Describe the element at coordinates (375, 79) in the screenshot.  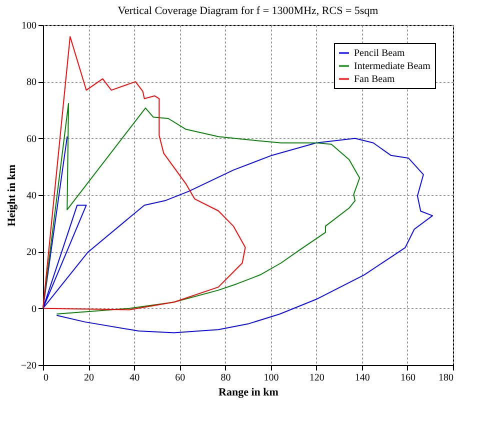
I see `legend-label: Fan Beam` at that location.